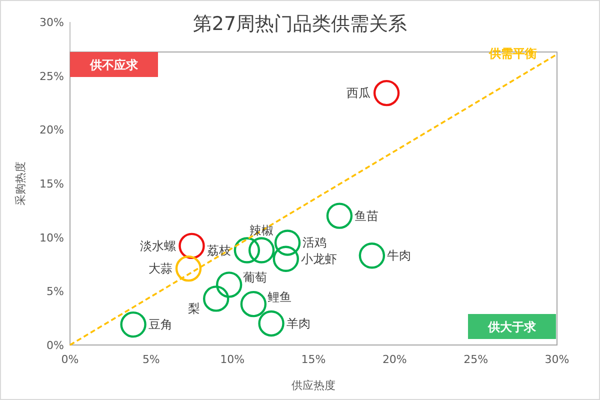 This screenshot has height=400, width=600. I want to click on annotation: 羊肉, so click(298, 323).